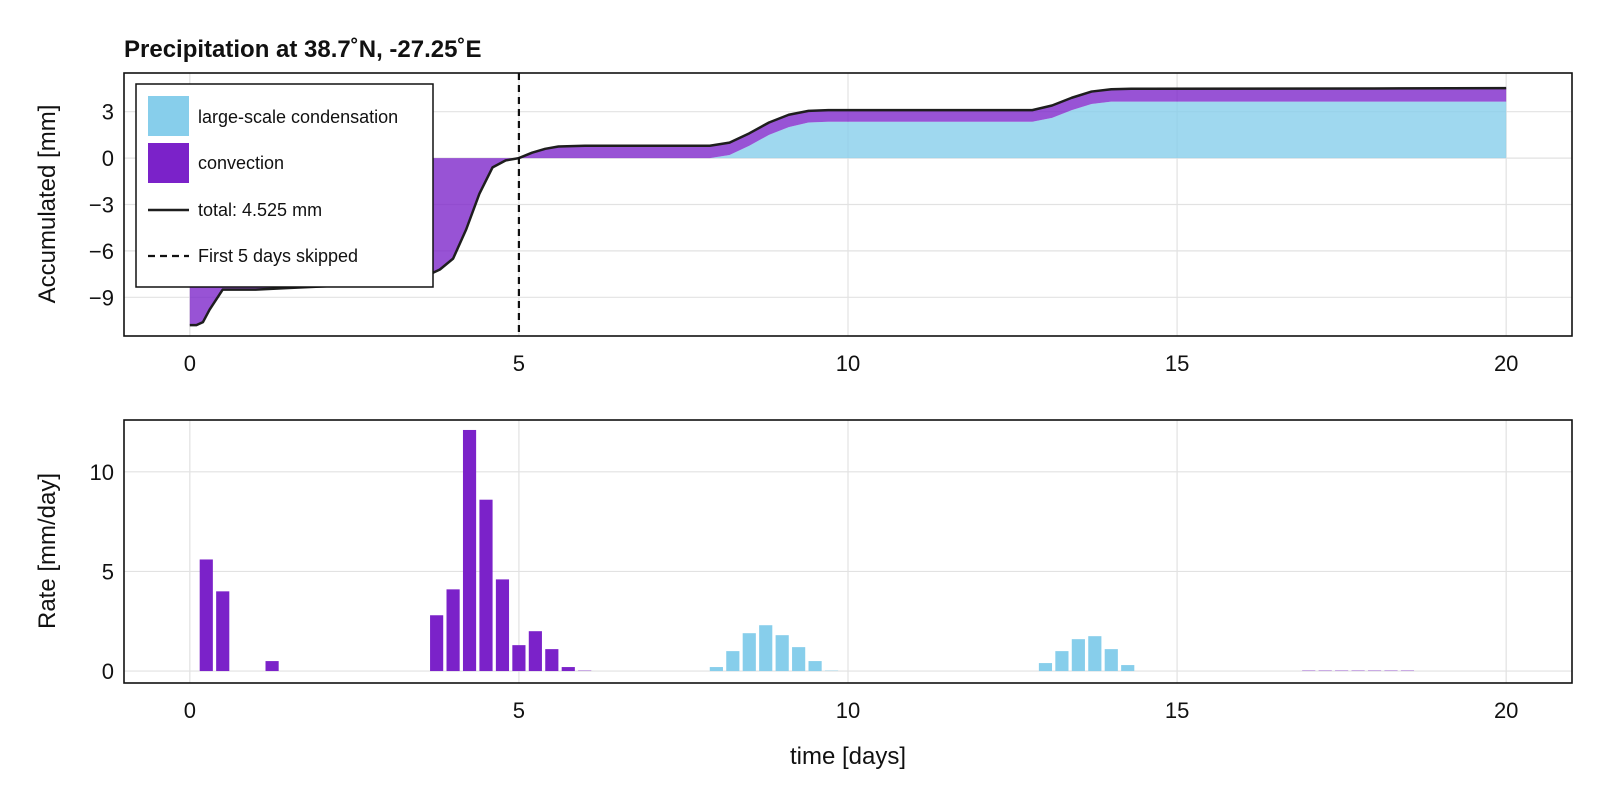 Image resolution: width=1600 pixels, height=800 pixels. Describe the element at coordinates (519, 710) in the screenshot. I see `bottom-xtick-label: 5` at that location.